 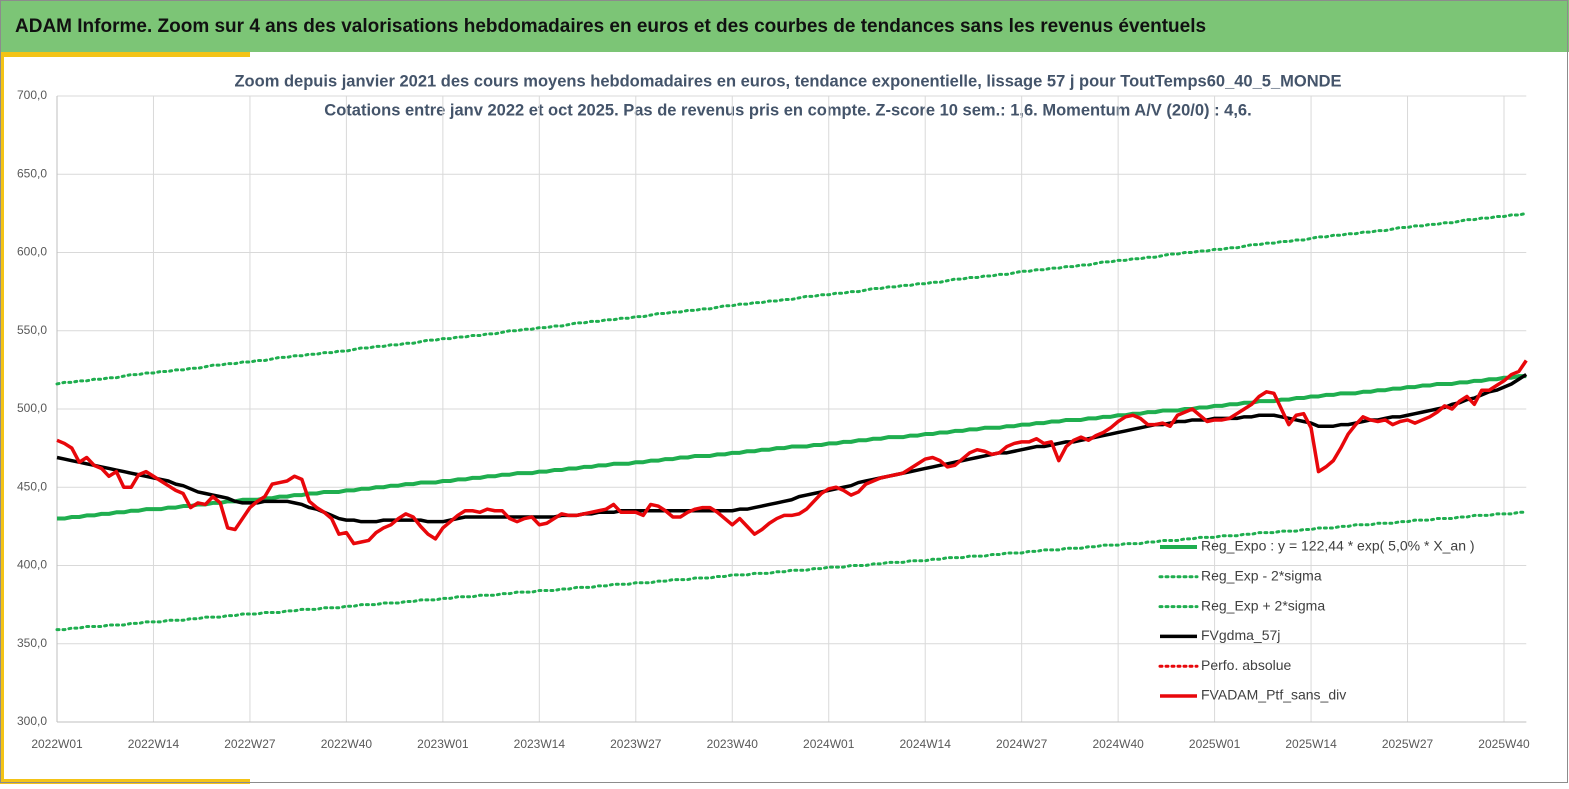 What do you see at coordinates (926, 744) in the screenshot?
I see `x-tick-label: 2024W14` at bounding box center [926, 744].